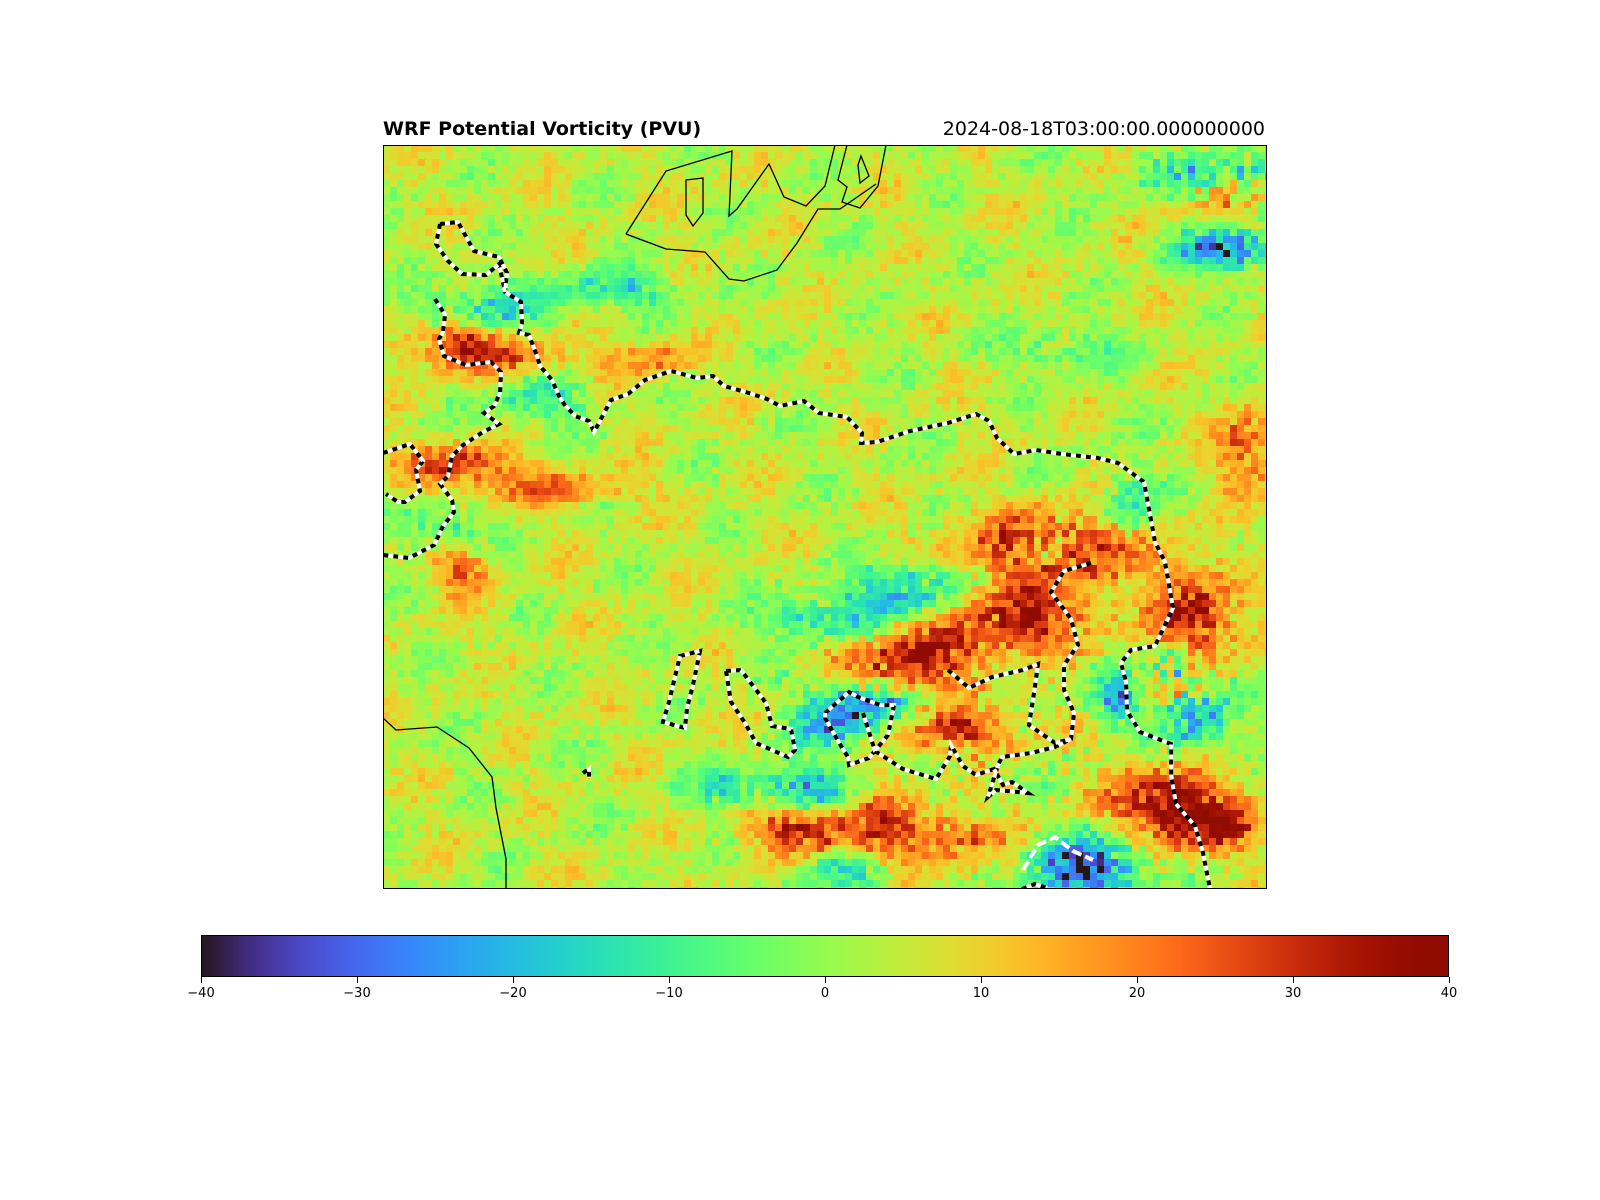  What do you see at coordinates (1293, 993) in the screenshot?
I see `colorbar-tick-label: 30` at bounding box center [1293, 993].